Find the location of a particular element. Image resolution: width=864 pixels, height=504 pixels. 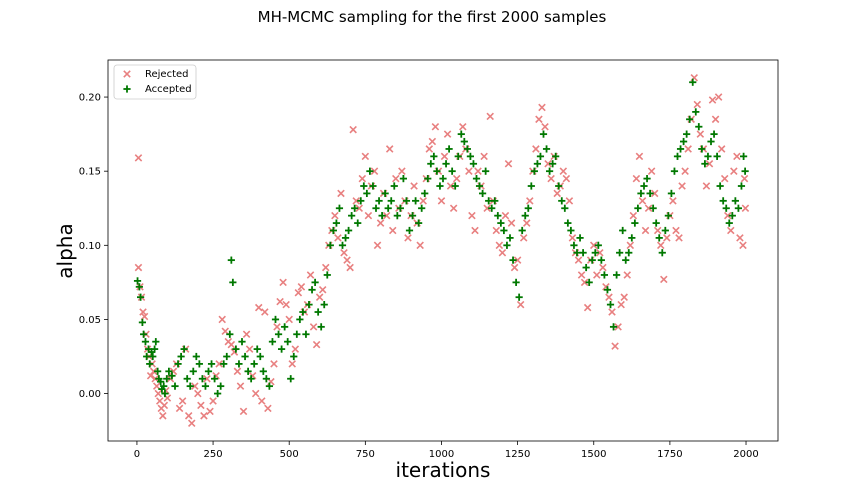

x-tick-label: 1750 is located at coordinates (669, 454).